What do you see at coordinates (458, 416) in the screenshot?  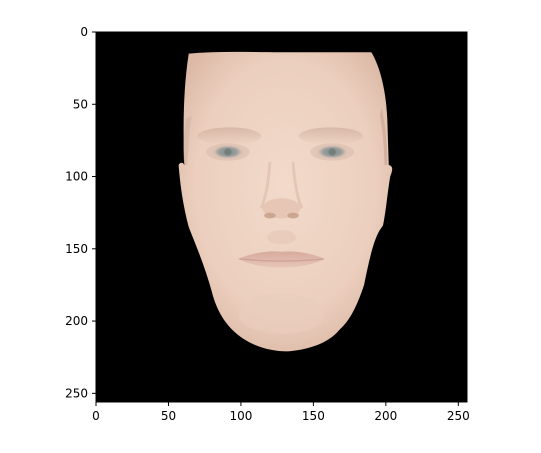 I see `x-tick-label: 250` at bounding box center [458, 416].